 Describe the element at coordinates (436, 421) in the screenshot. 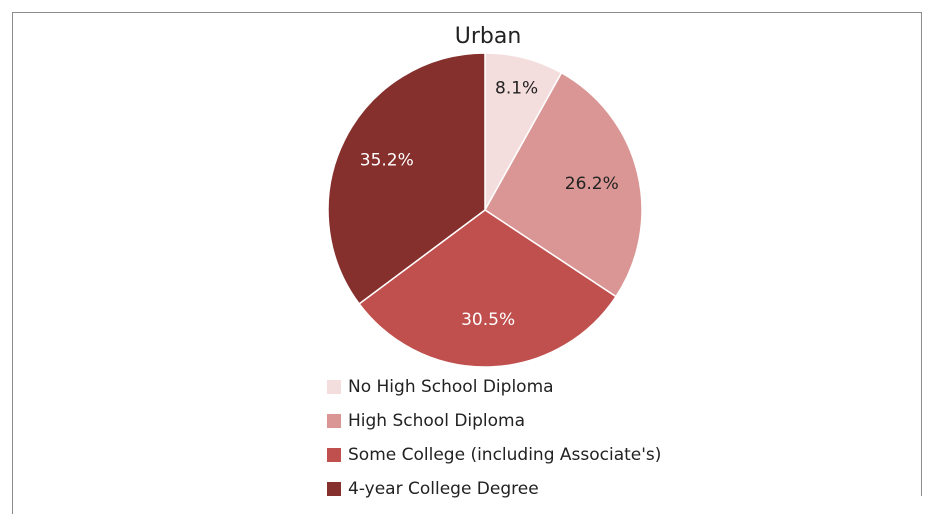

I see `legend-label: High School Diploma` at that location.